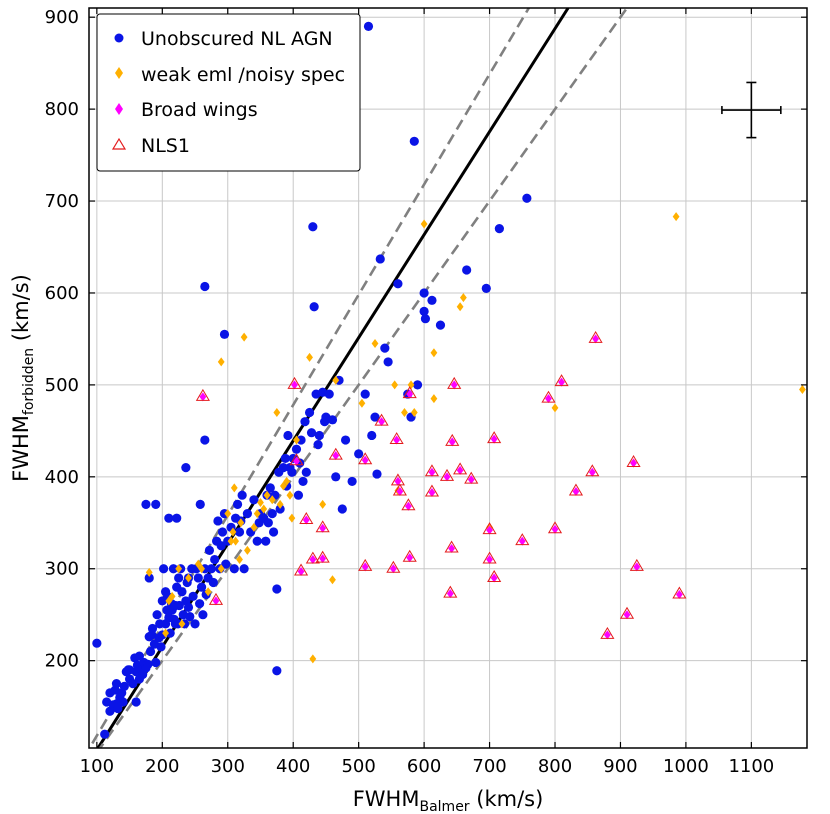 The width and height of the screenshot is (830, 814). I want to click on x-tick-label: 1000, so click(686, 766).